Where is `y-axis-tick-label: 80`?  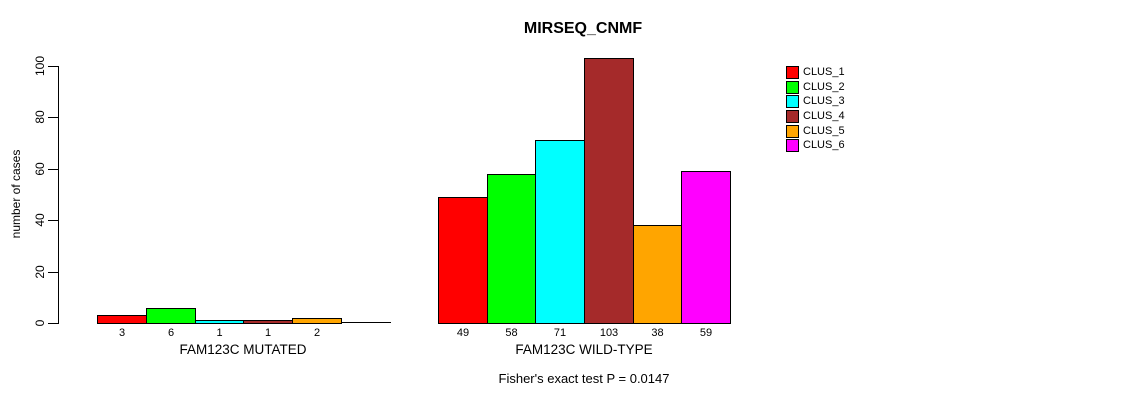 y-axis-tick-label: 80 is located at coordinates (40, 117).